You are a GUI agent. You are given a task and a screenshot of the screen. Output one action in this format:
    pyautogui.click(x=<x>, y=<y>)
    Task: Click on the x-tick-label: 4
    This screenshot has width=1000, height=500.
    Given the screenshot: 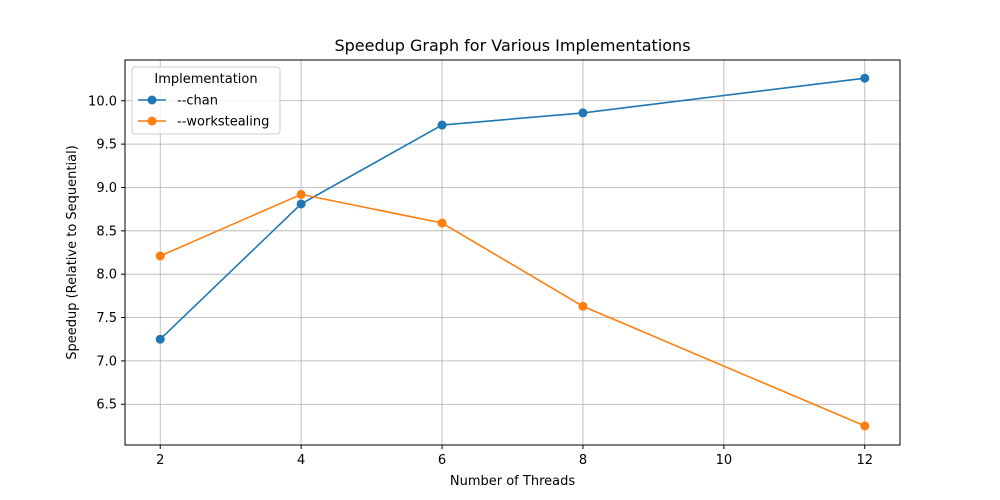 What is the action you would take?
    pyautogui.click(x=301, y=460)
    